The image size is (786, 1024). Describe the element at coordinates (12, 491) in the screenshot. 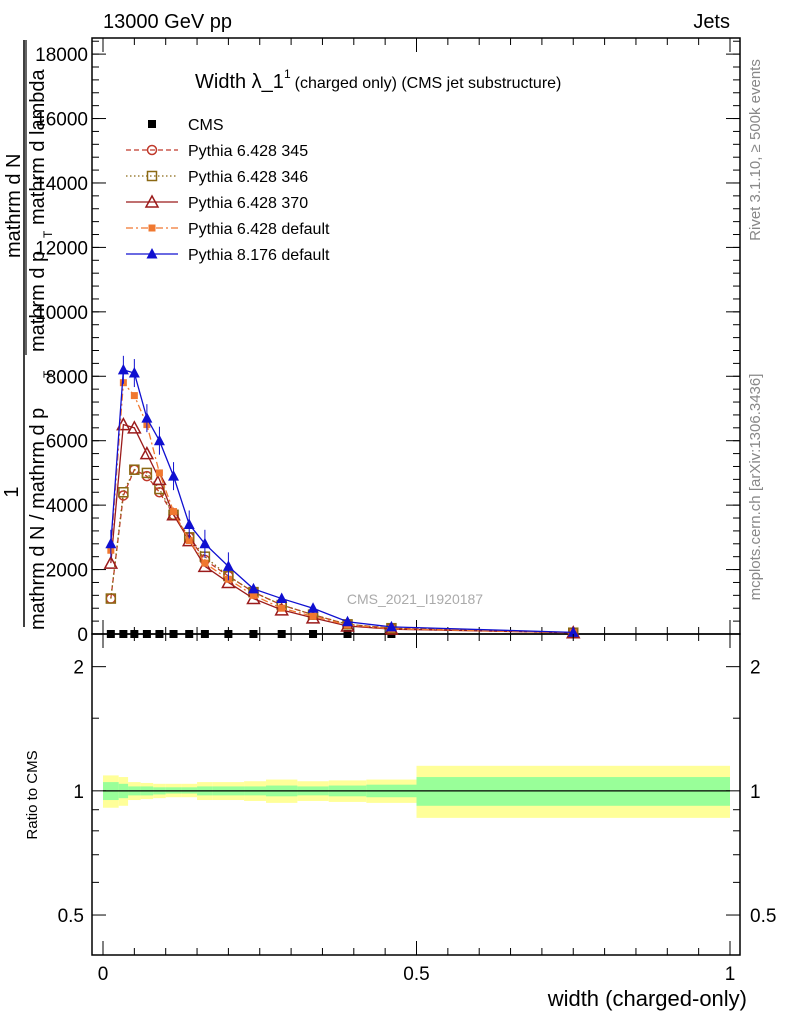

I see `ylabel-part-1: 1` at that location.